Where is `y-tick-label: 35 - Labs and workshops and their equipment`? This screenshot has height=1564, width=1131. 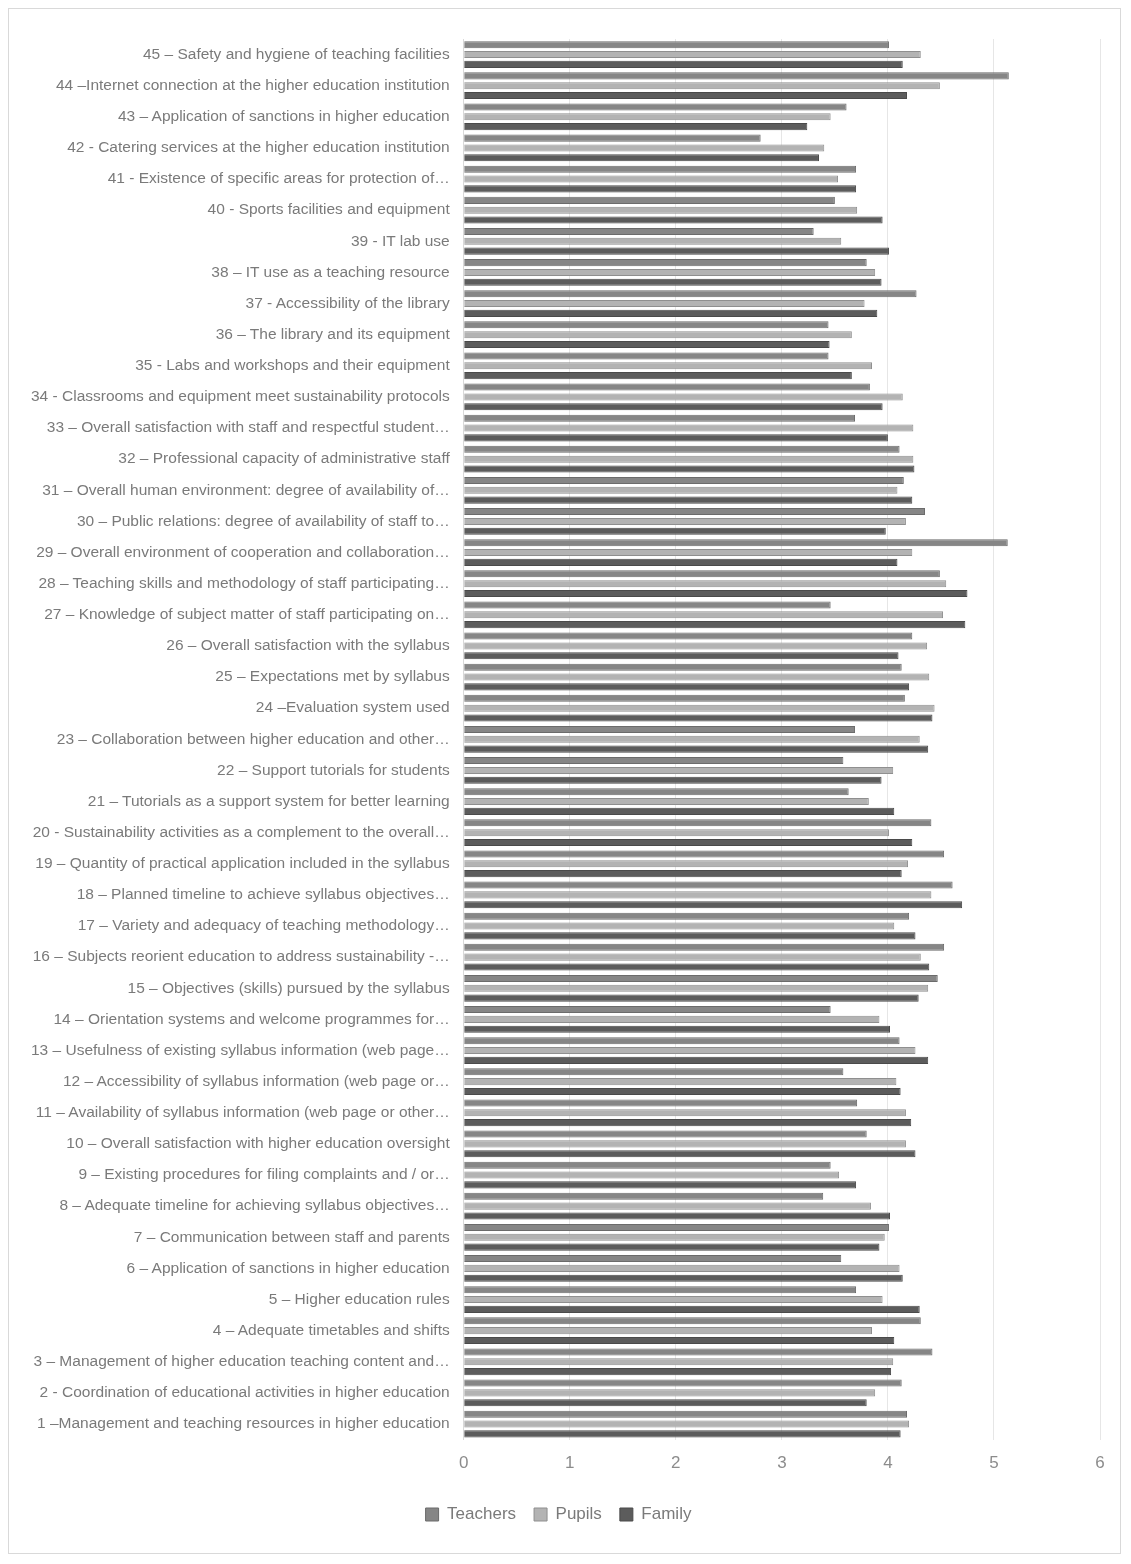 y-tick-label: 35 - Labs and workshops and their equipment is located at coordinates (293, 365).